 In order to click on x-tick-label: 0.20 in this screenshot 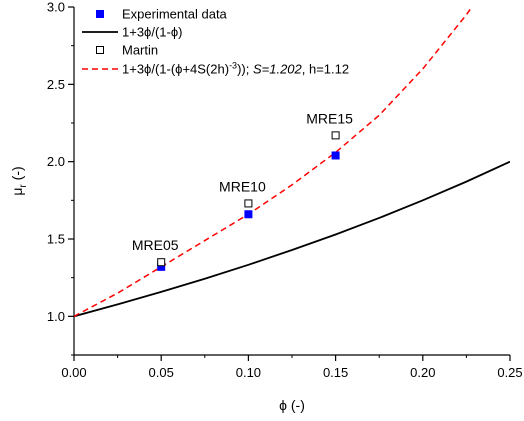, I will do `click(422, 372)`.